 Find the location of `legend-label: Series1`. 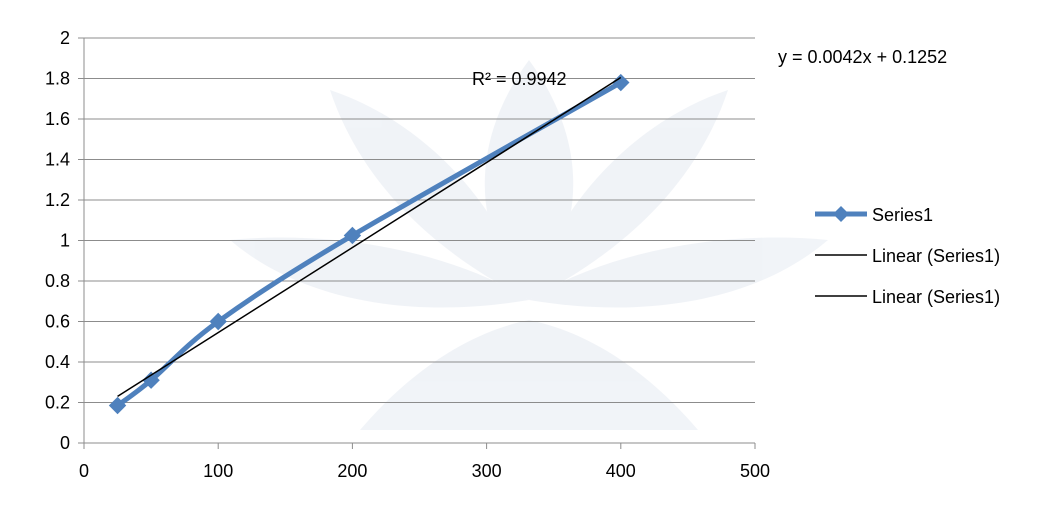

legend-label: Series1 is located at coordinates (902, 215).